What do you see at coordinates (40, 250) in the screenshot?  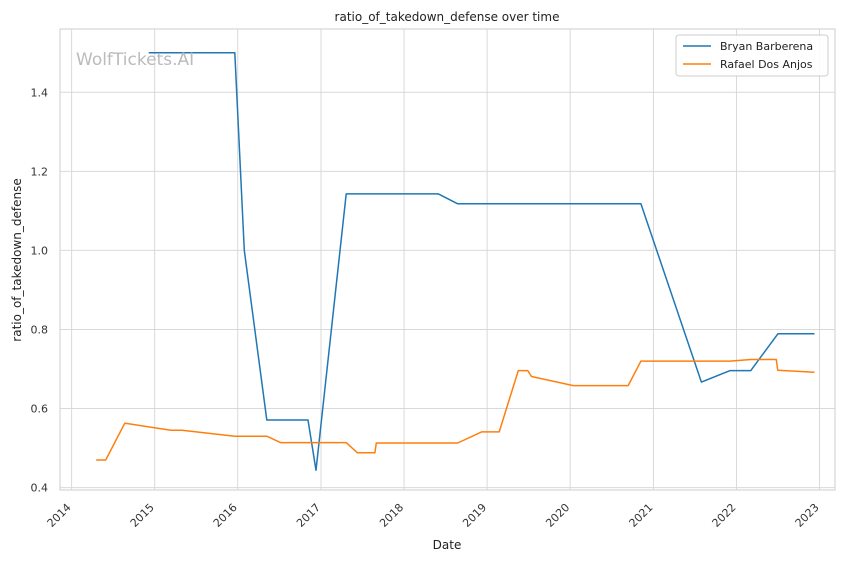 I see `y-tick-label: 1.0` at bounding box center [40, 250].